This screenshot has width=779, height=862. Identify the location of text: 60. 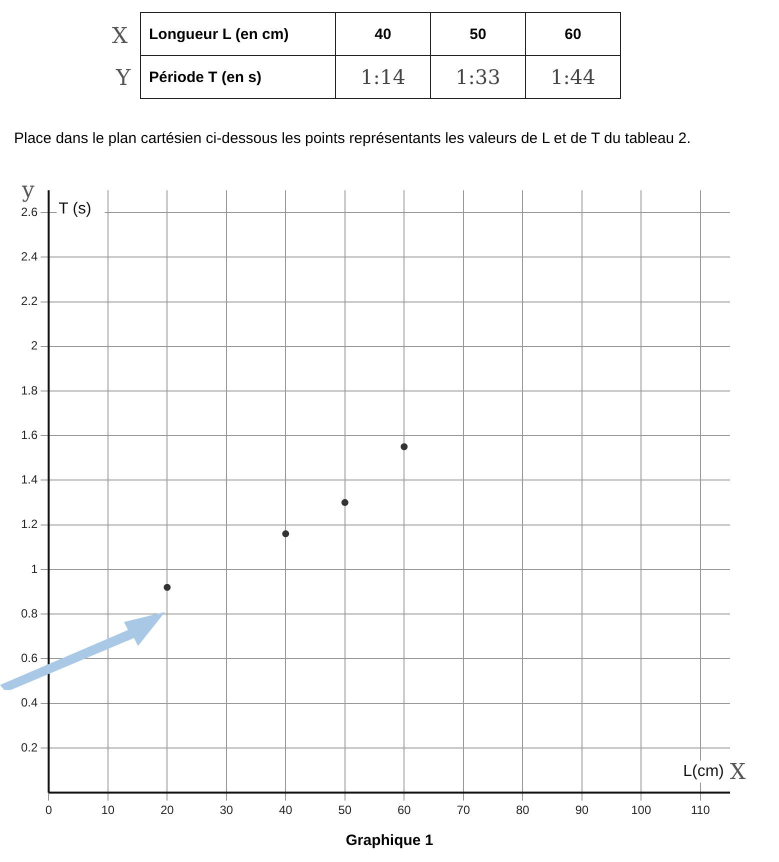
(573, 34).